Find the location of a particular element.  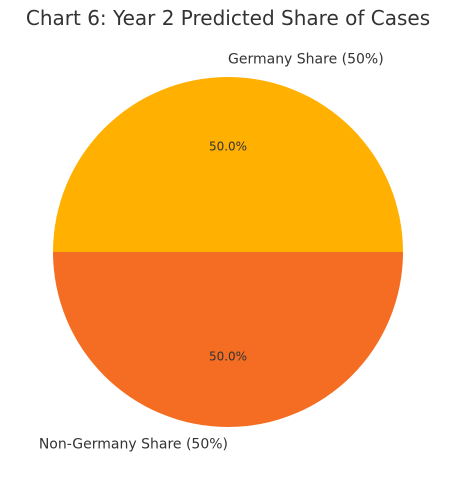

slice-label-1: Non-Germany Share (50%) is located at coordinates (133, 445).